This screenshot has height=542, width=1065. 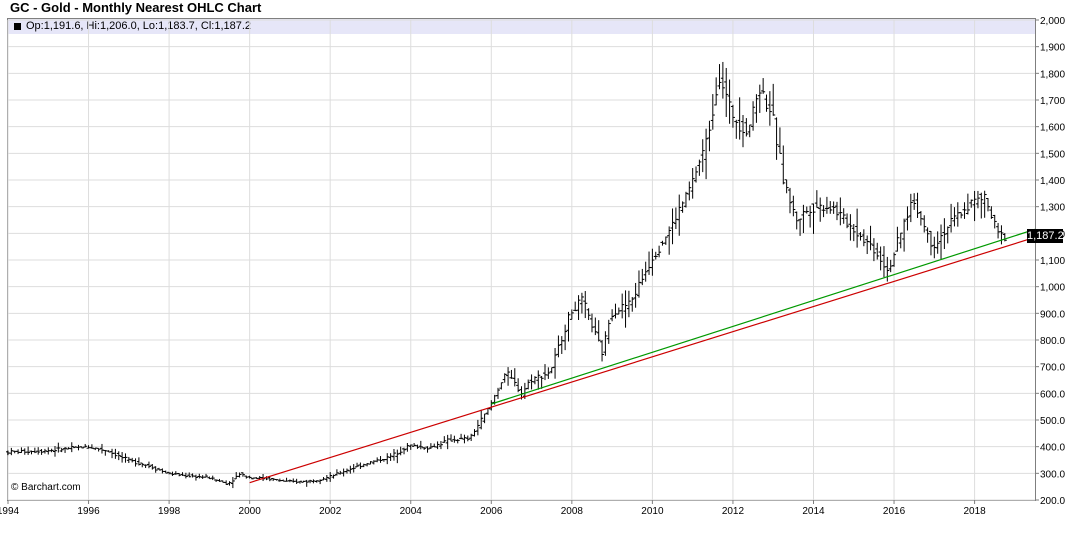 What do you see at coordinates (330, 511) in the screenshot?
I see `x-tick-label: 2002` at bounding box center [330, 511].